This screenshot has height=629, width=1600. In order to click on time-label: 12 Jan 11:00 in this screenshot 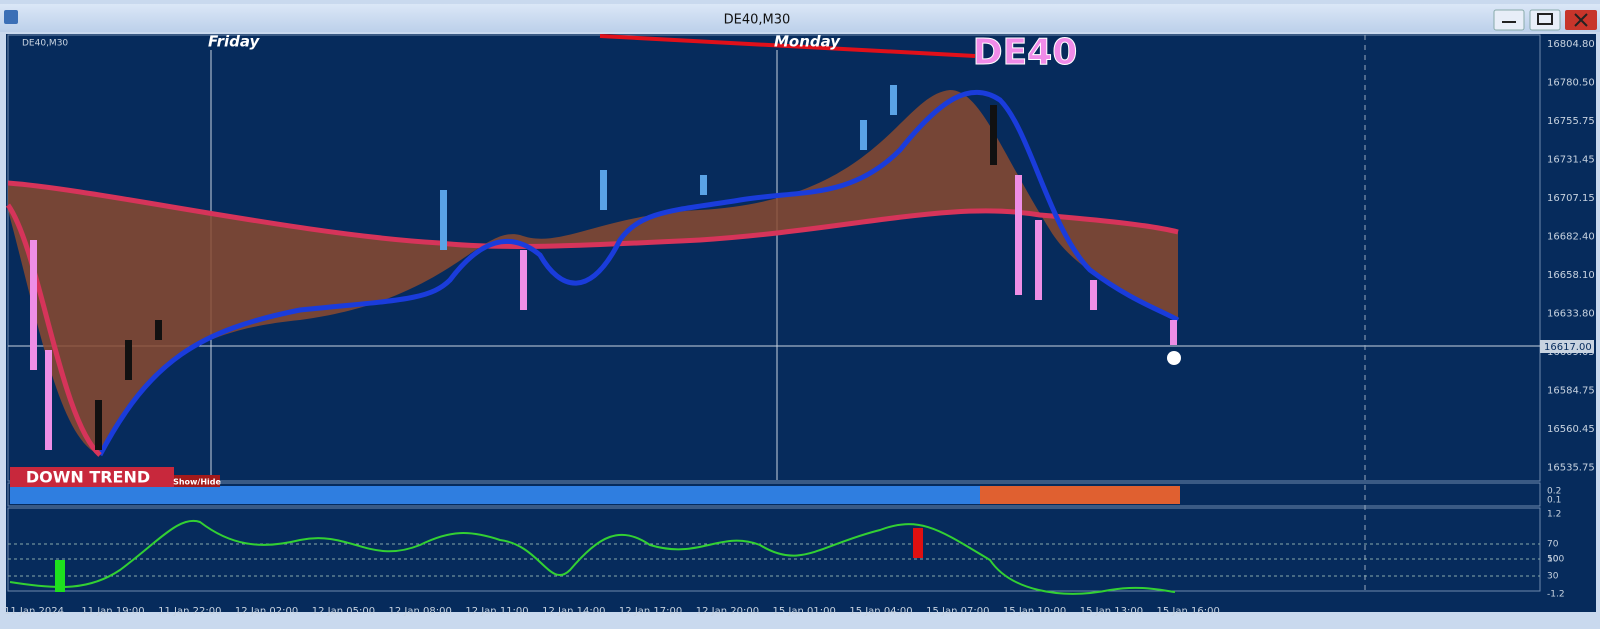, I will do `click(496, 611)`.